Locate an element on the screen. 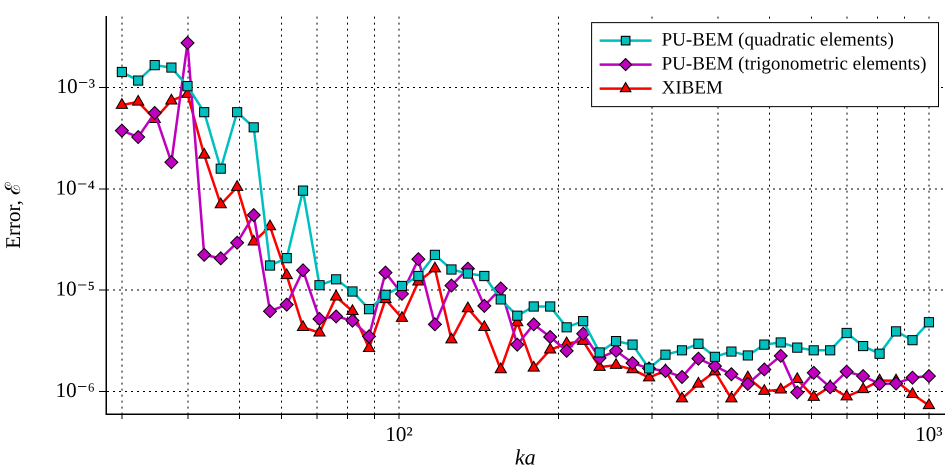 This screenshot has width=952, height=472. x-axis-title: ka is located at coordinates (525, 457).